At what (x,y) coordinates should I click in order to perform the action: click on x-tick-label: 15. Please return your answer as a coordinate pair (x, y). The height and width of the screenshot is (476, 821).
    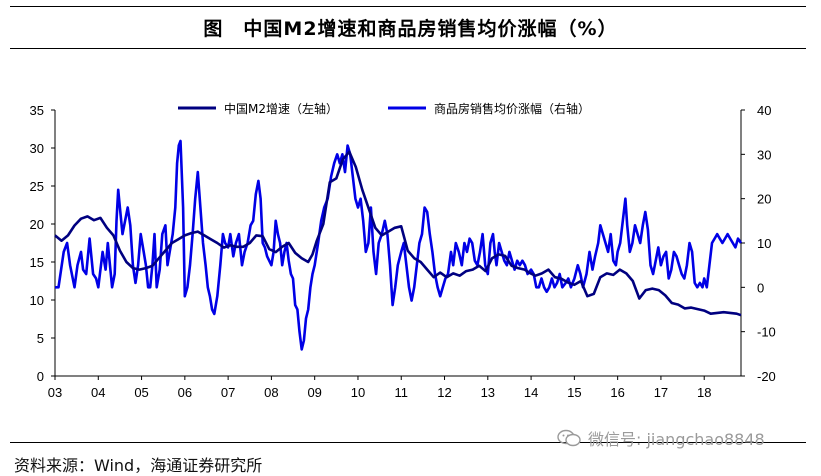
    Looking at the image, I should click on (574, 392).